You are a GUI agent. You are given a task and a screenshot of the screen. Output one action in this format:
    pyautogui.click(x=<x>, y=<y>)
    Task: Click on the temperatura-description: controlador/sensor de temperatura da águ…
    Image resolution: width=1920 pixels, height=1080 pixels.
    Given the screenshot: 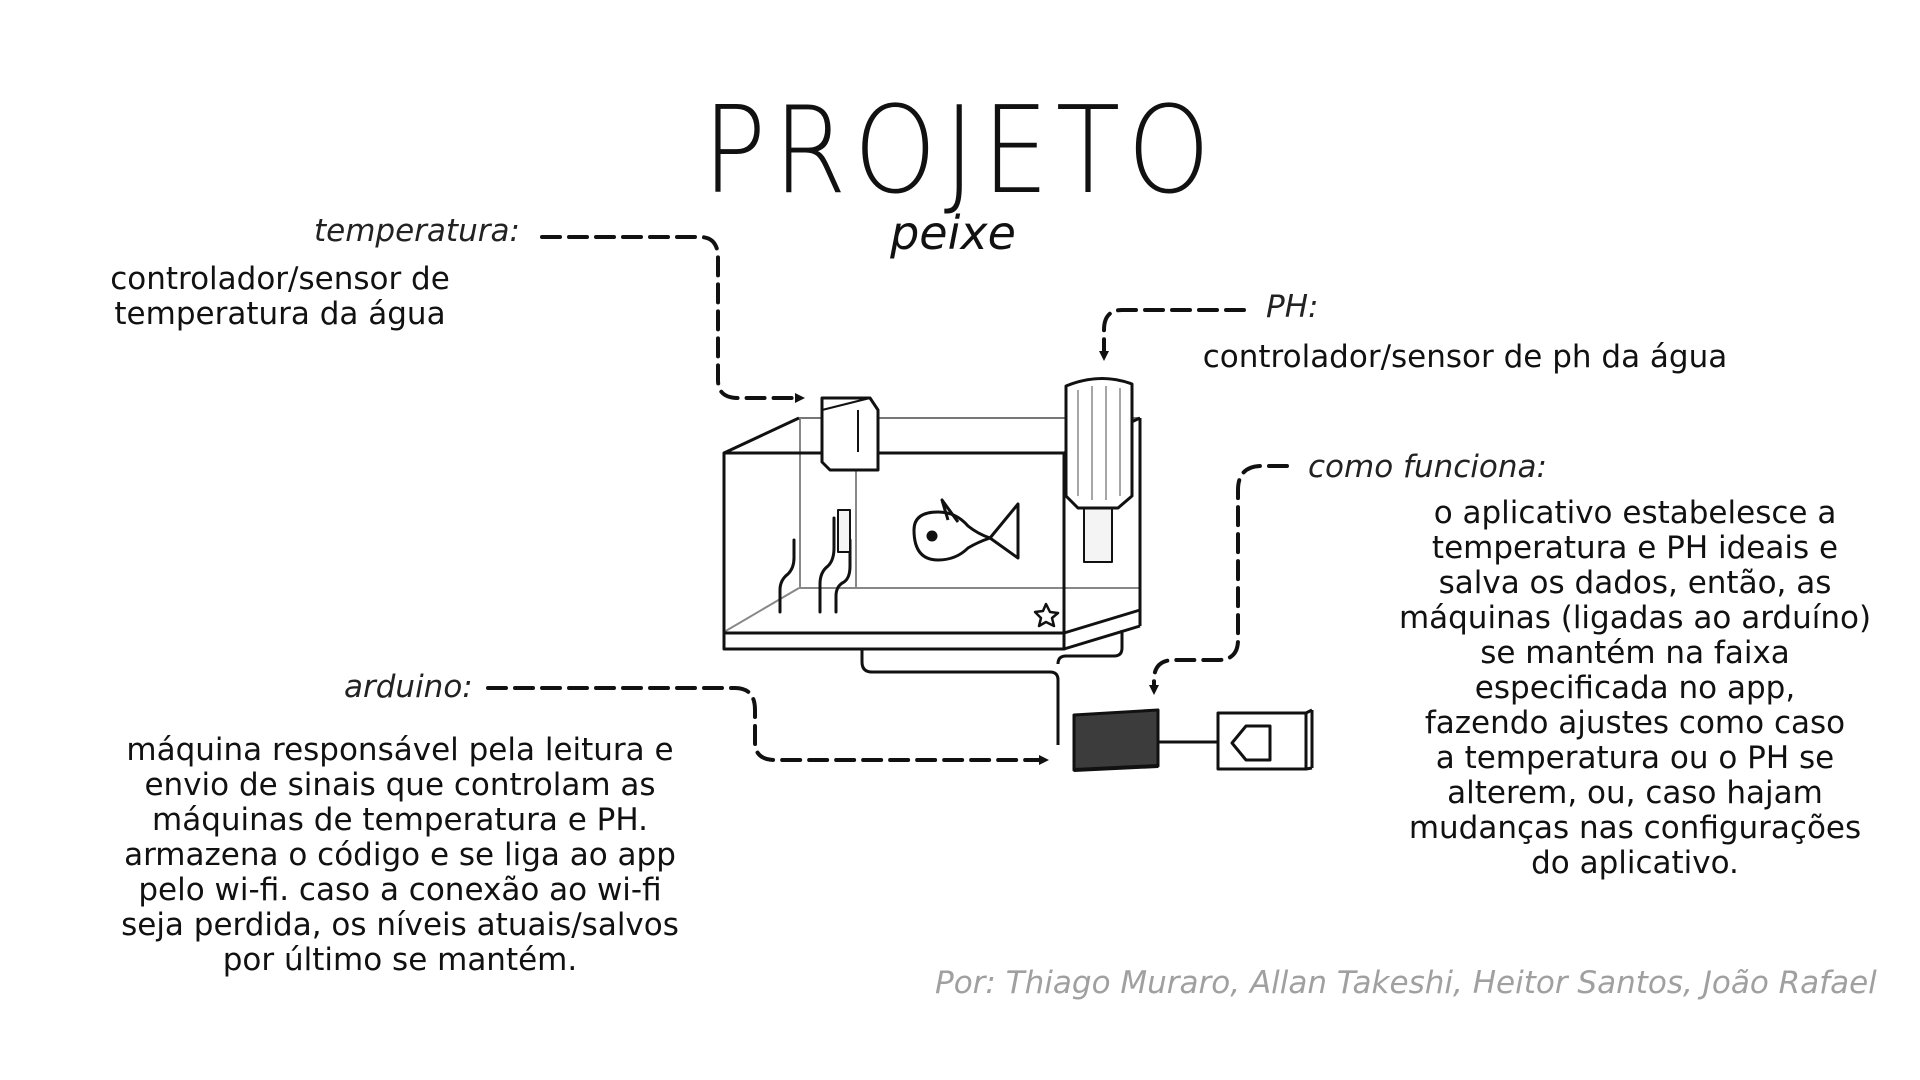 What is the action you would take?
    pyautogui.click(x=280, y=297)
    